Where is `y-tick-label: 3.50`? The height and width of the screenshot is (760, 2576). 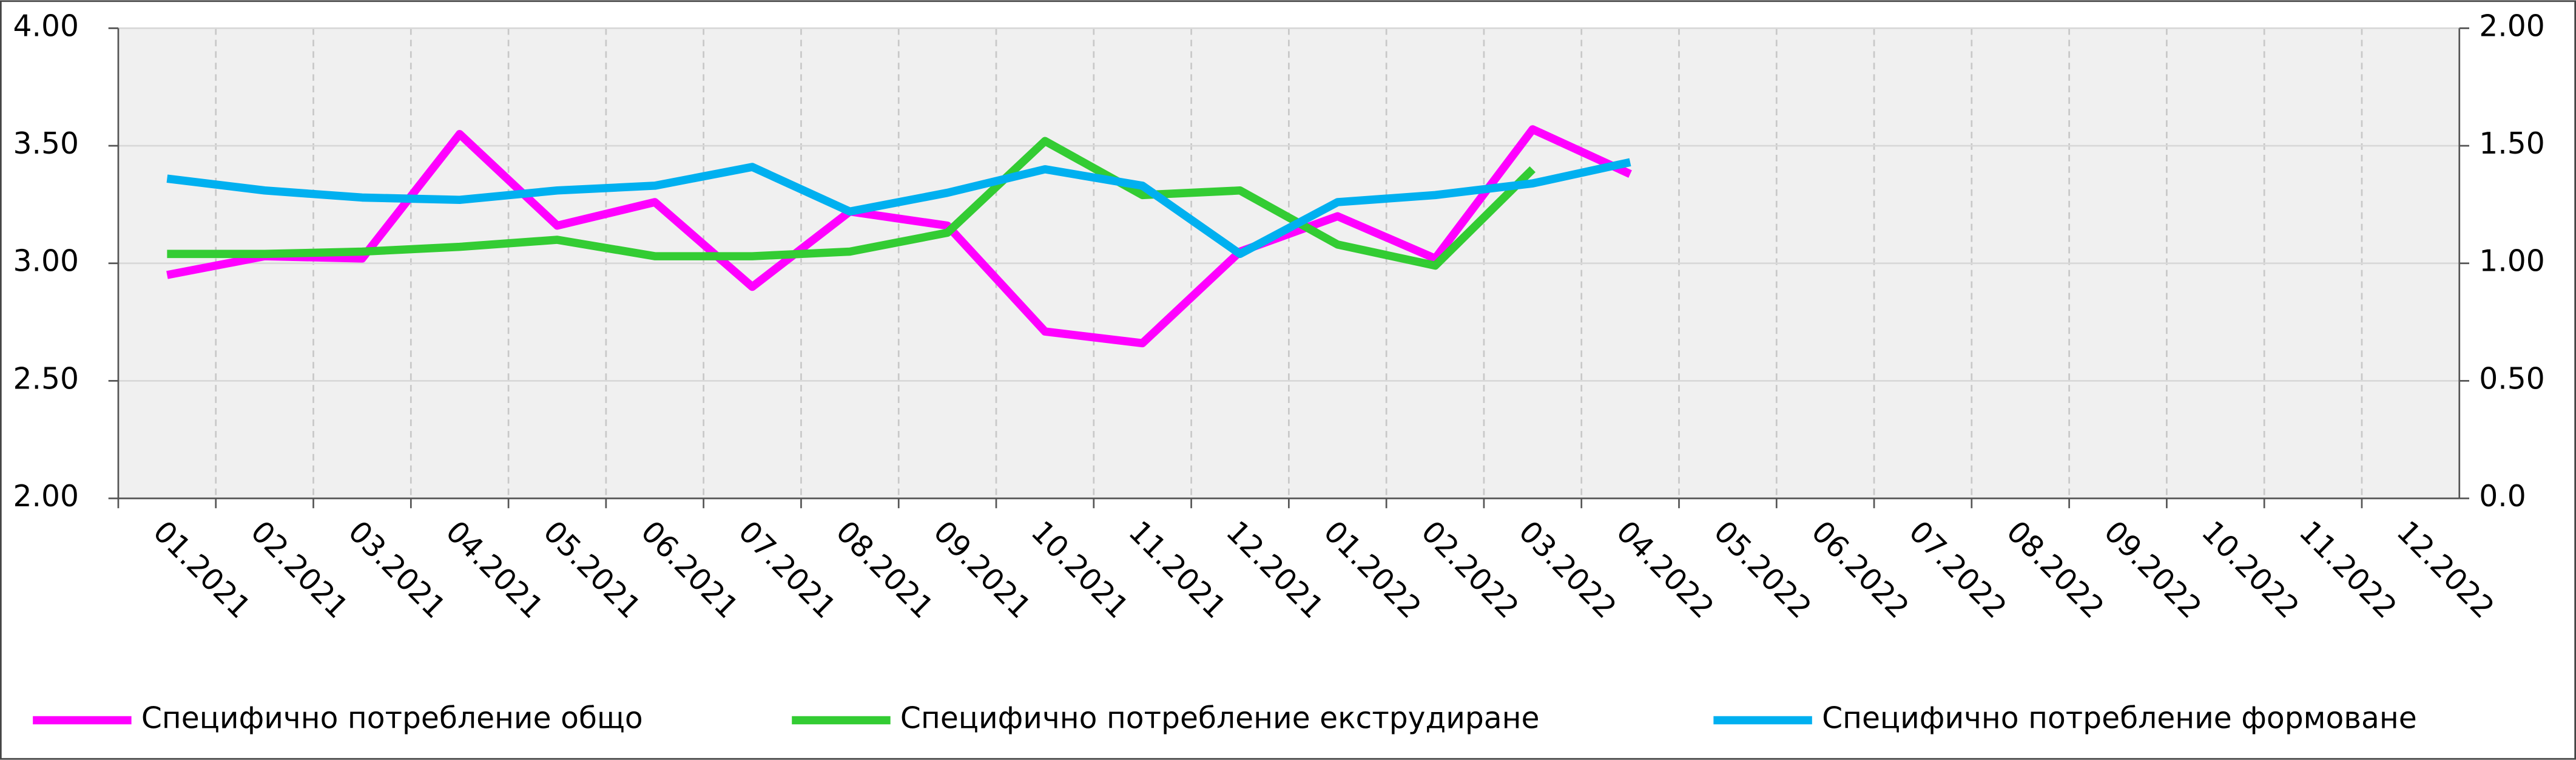
y-tick-label: 3.50 is located at coordinates (46, 144).